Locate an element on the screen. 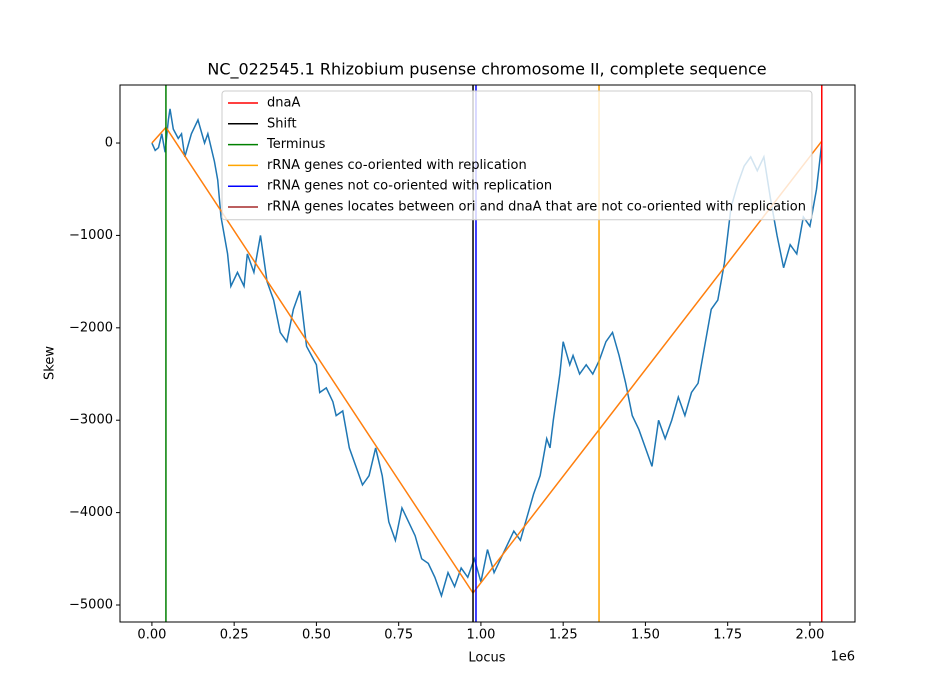 This screenshot has height=700, width=950. y-axis-label: Skew is located at coordinates (50, 363).